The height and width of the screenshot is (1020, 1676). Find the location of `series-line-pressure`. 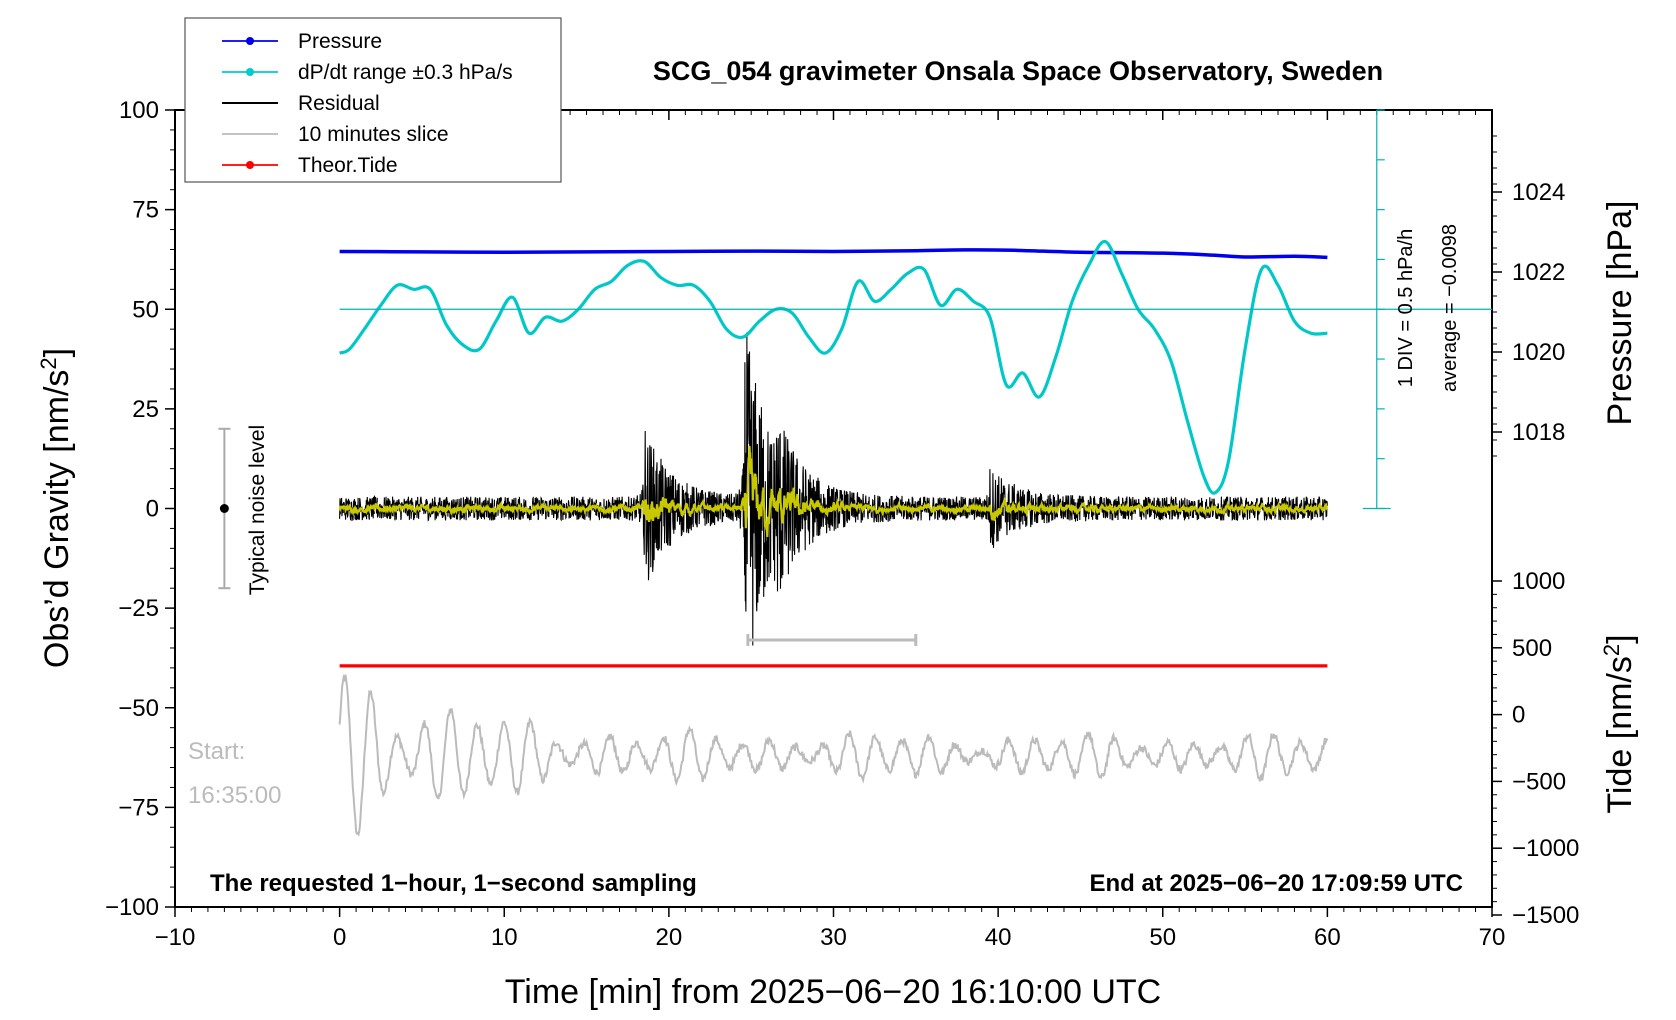

series-line-pressure is located at coordinates (833, 254).